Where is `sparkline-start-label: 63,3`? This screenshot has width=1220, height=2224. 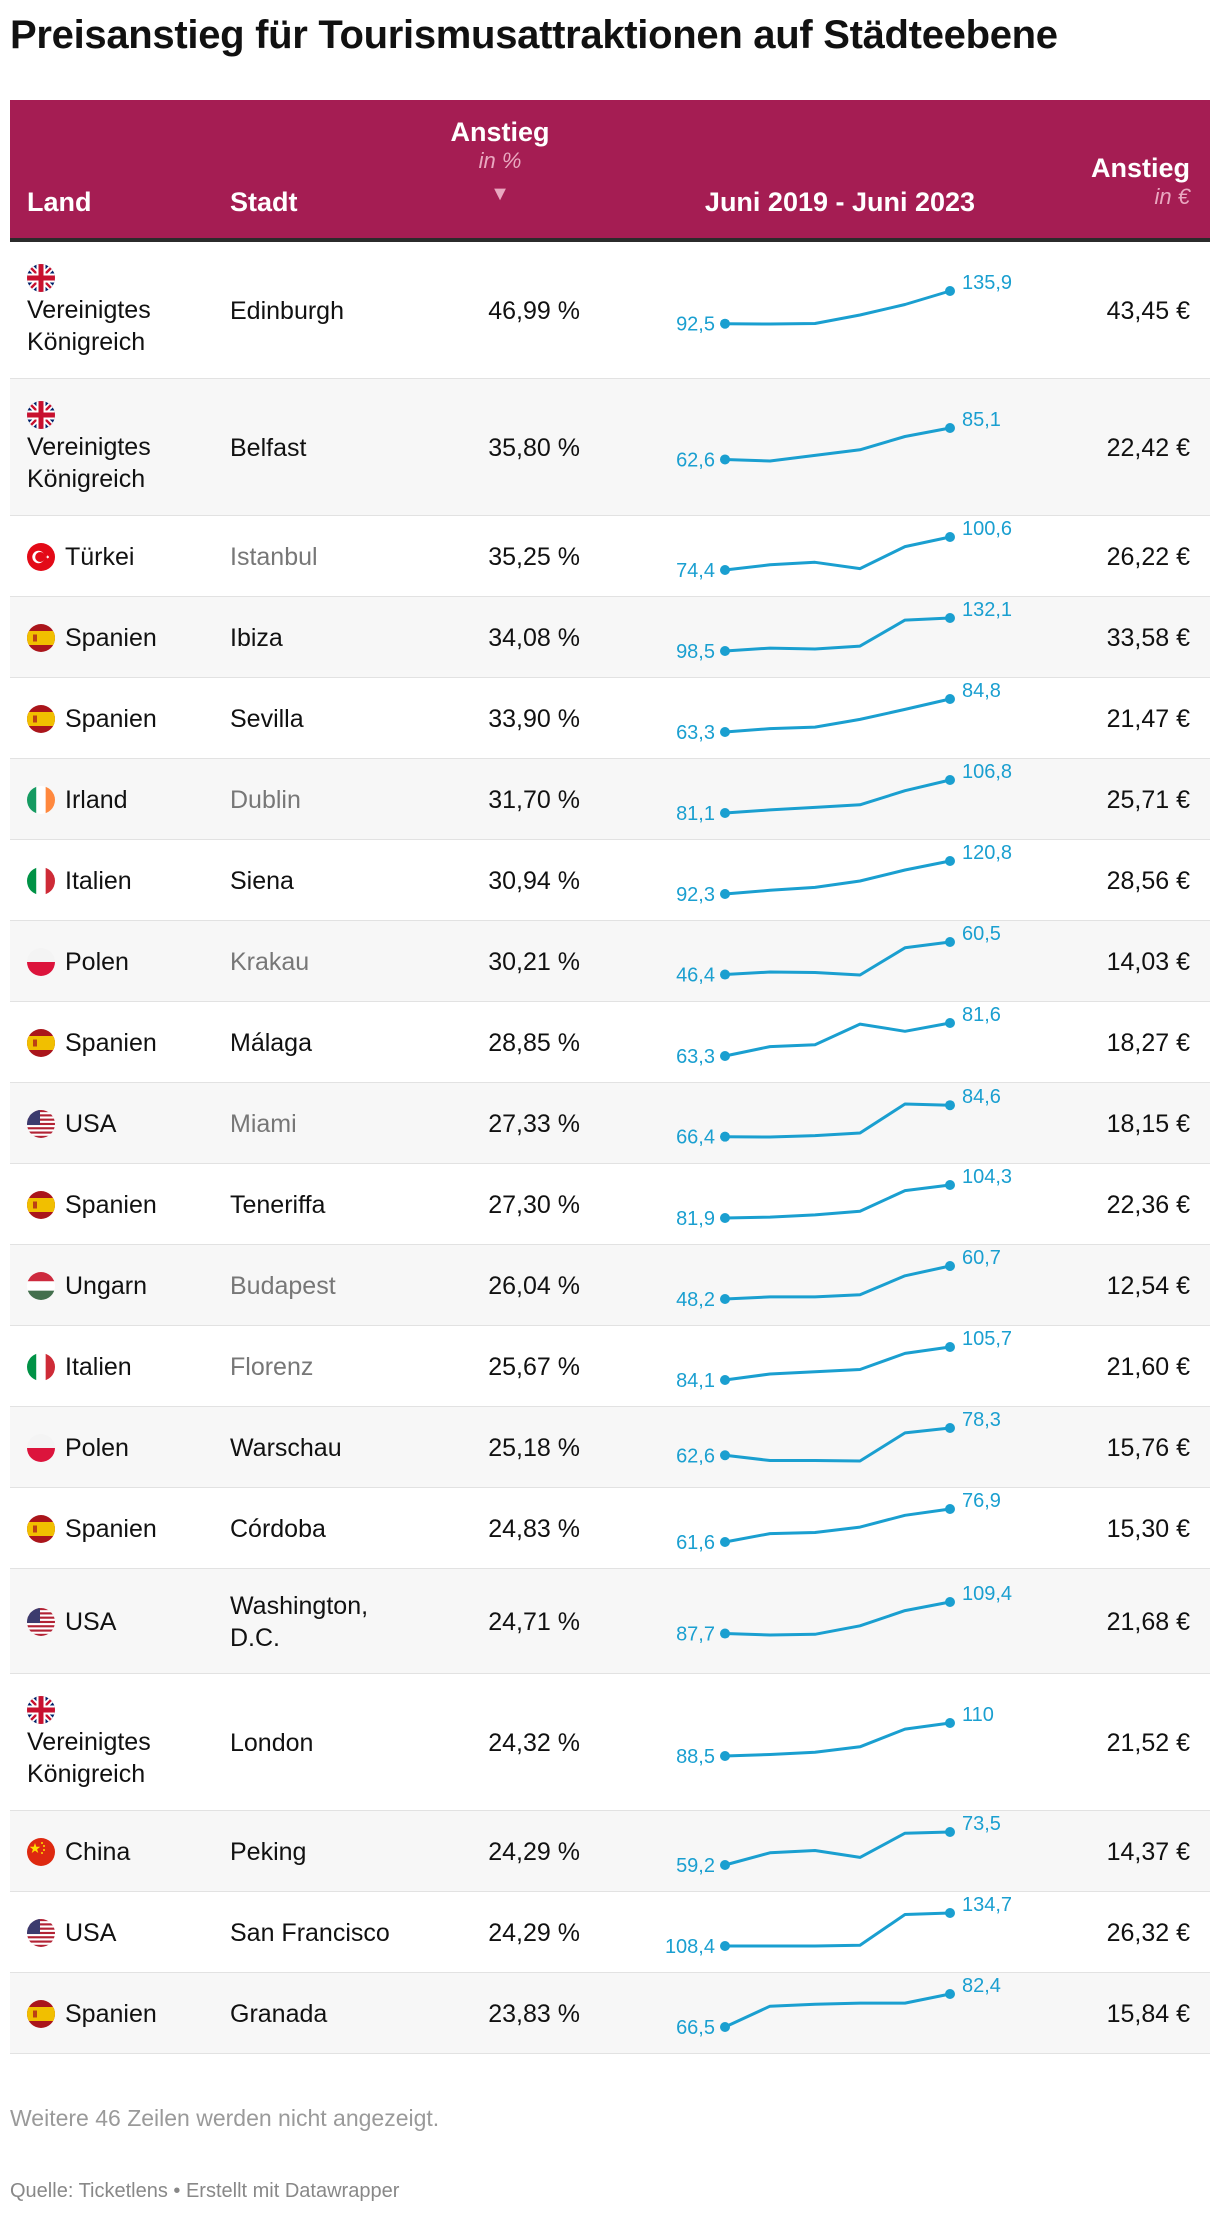
sparkline-start-label: 63,3 is located at coordinates (695, 1057).